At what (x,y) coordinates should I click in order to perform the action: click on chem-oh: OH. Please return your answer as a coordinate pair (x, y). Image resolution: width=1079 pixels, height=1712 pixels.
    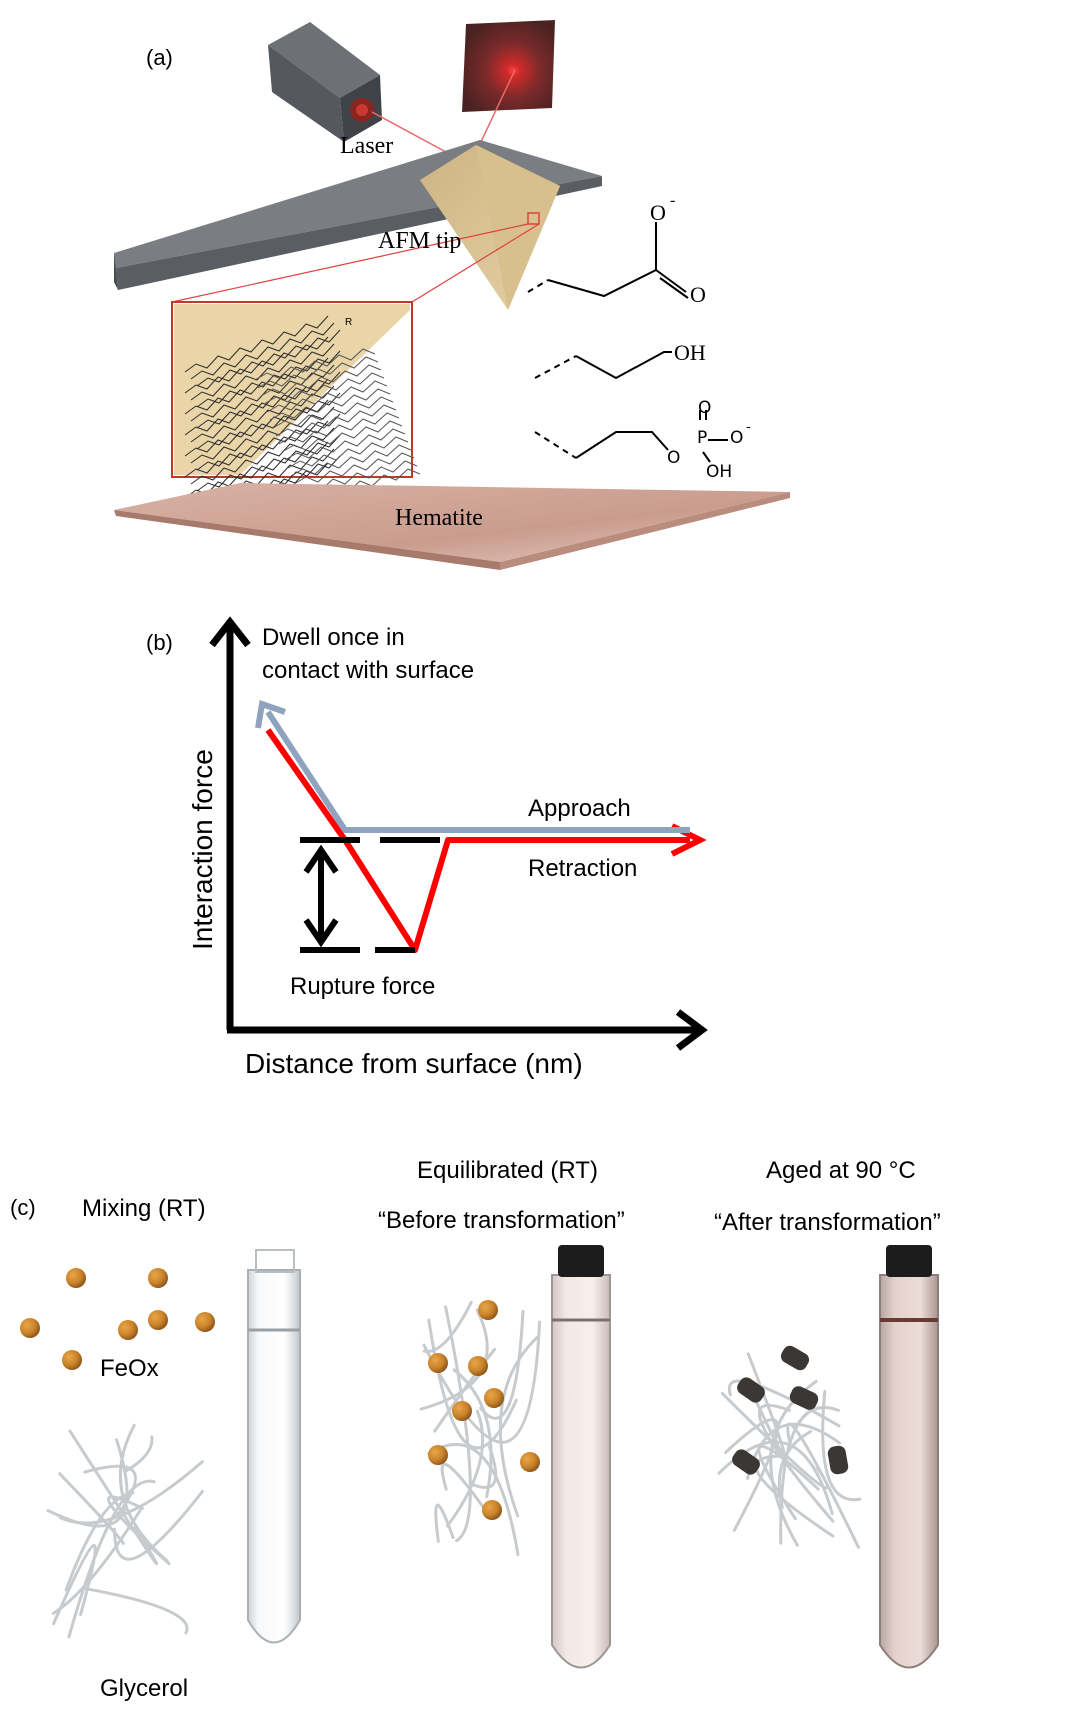
    Looking at the image, I should click on (690, 352).